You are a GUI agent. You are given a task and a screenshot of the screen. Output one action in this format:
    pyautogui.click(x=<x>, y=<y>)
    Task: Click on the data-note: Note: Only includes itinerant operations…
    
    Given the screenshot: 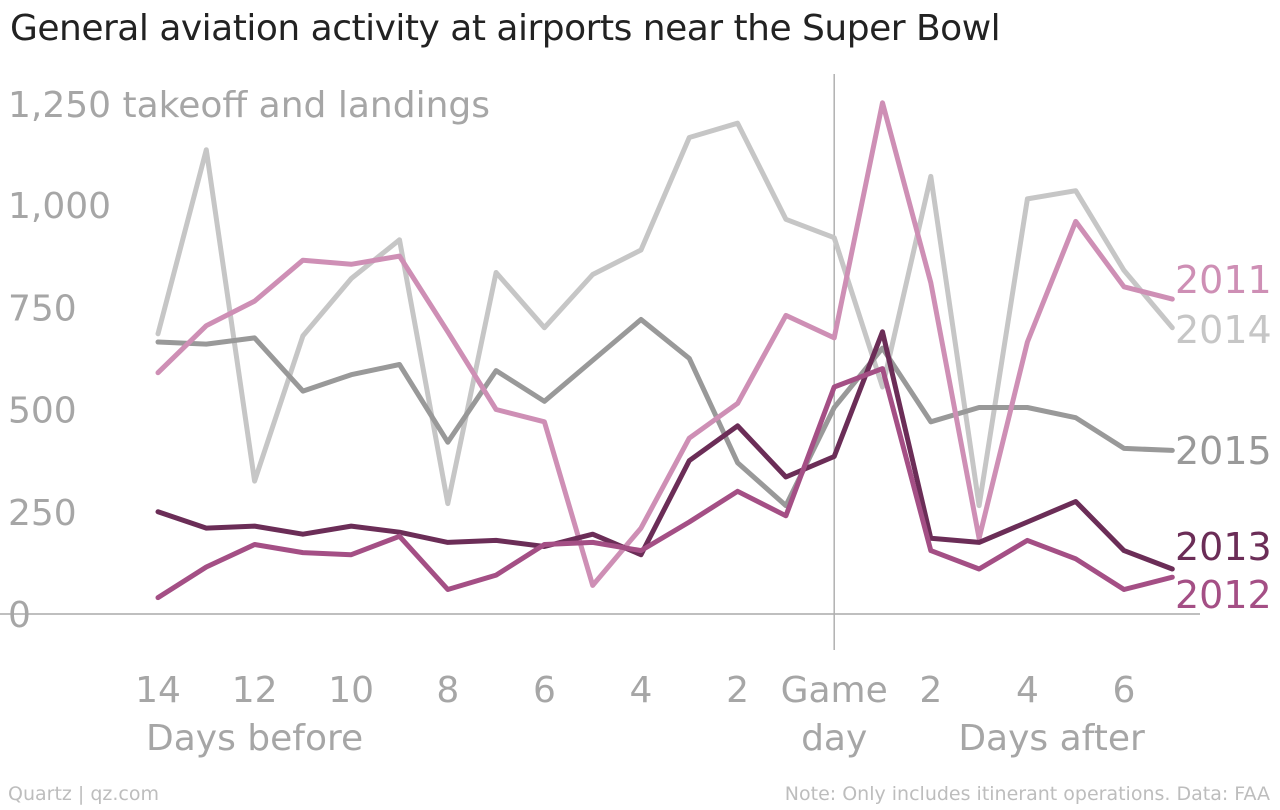 What is the action you would take?
    pyautogui.click(x=1027, y=794)
    